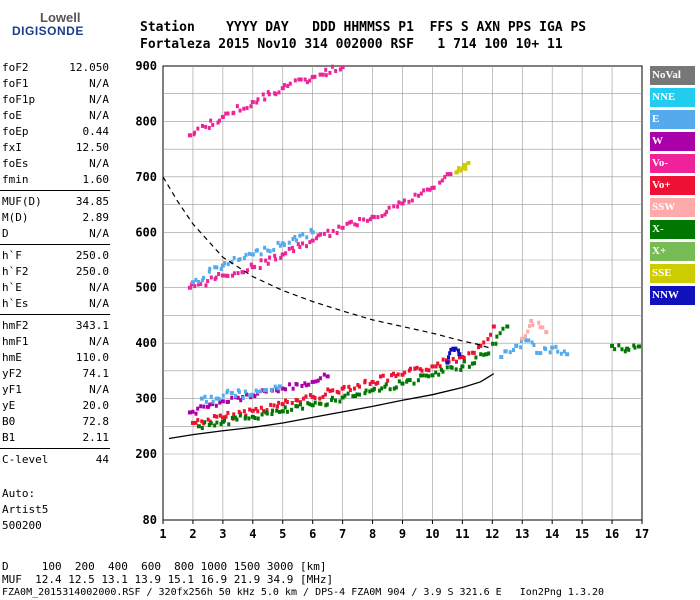 The height and width of the screenshot is (600, 700). I want to click on param-value: 250.0, so click(92, 255).